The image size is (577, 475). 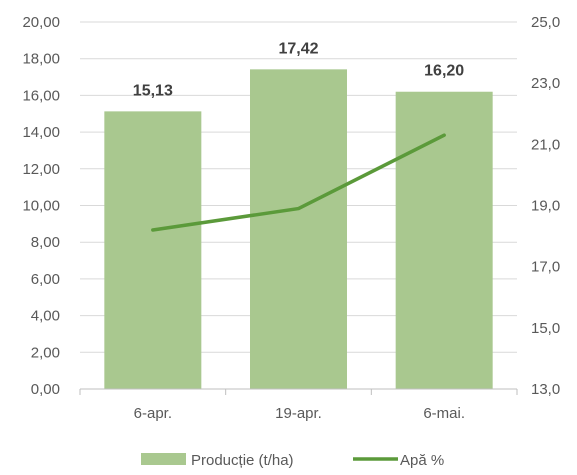 What do you see at coordinates (153, 413) in the screenshot?
I see `x-tick-label: 6-apr.` at bounding box center [153, 413].